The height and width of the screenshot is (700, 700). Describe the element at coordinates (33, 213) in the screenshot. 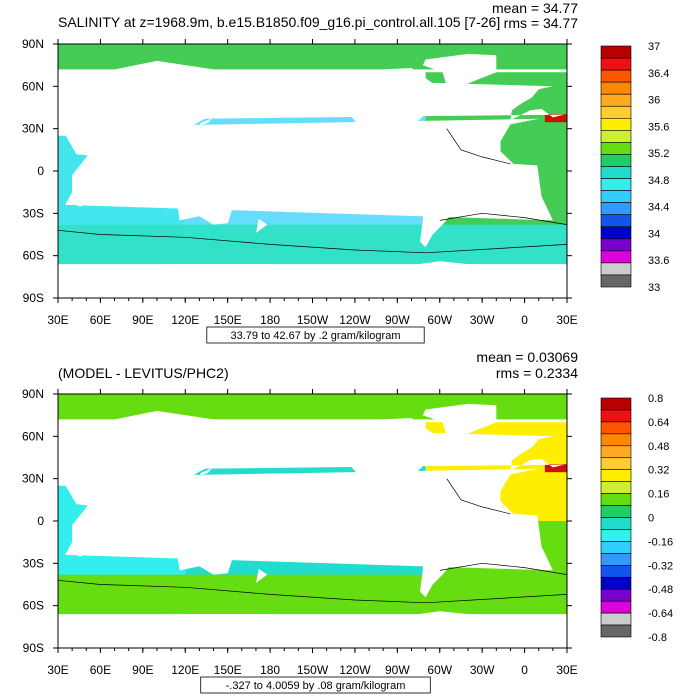

I see `y-tick-label: 30S` at that location.